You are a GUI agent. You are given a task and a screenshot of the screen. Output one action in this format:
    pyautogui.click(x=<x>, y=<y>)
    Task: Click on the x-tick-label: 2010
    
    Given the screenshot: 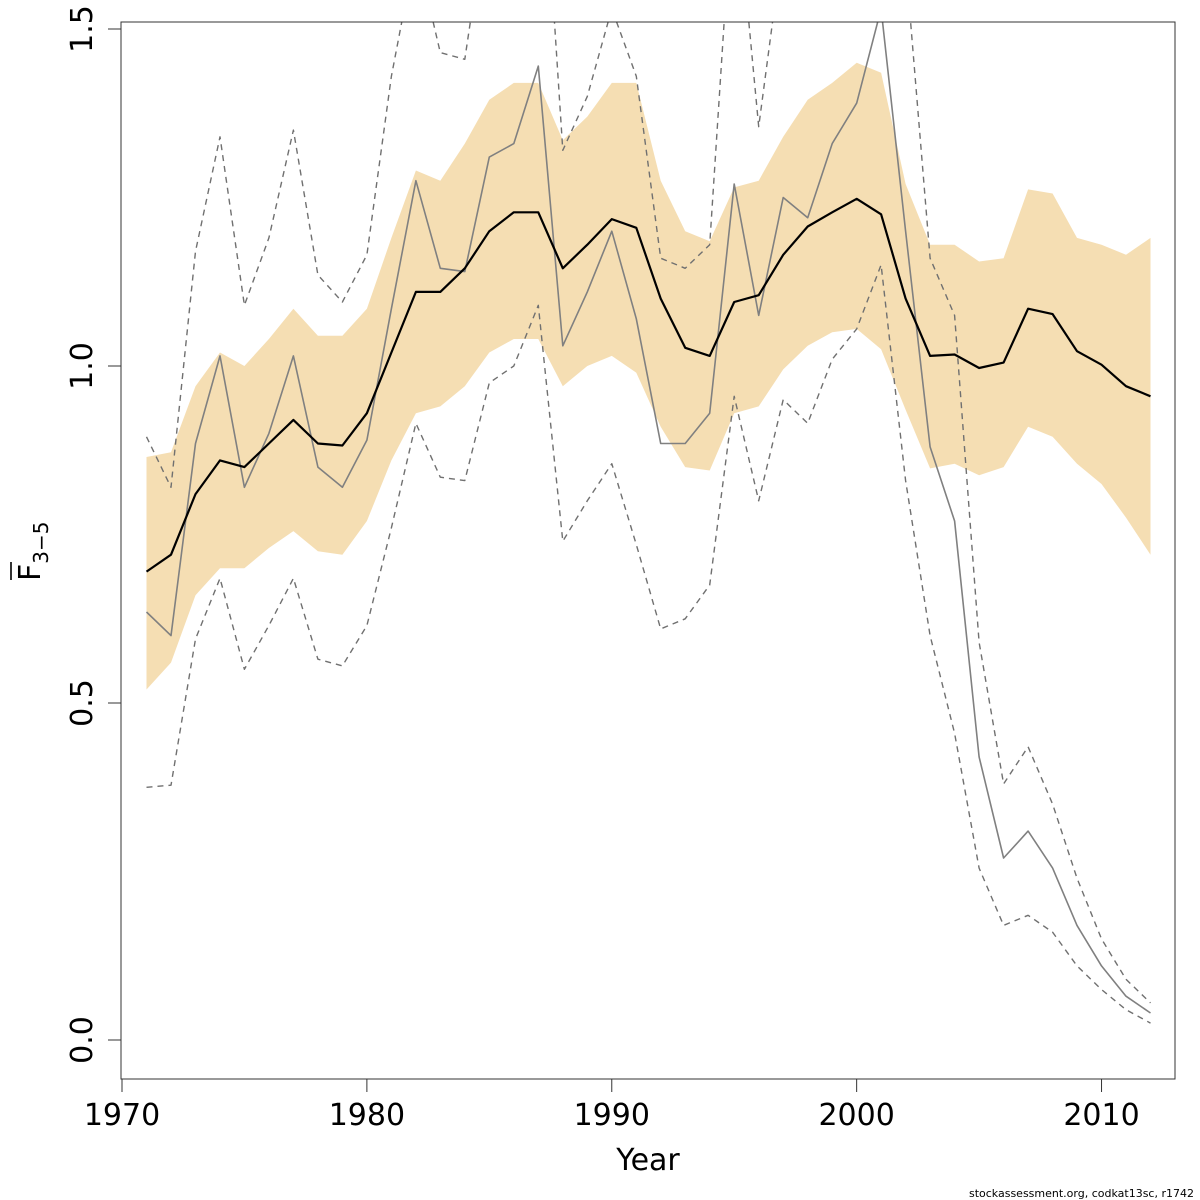 What is the action you would take?
    pyautogui.click(x=1101, y=1115)
    